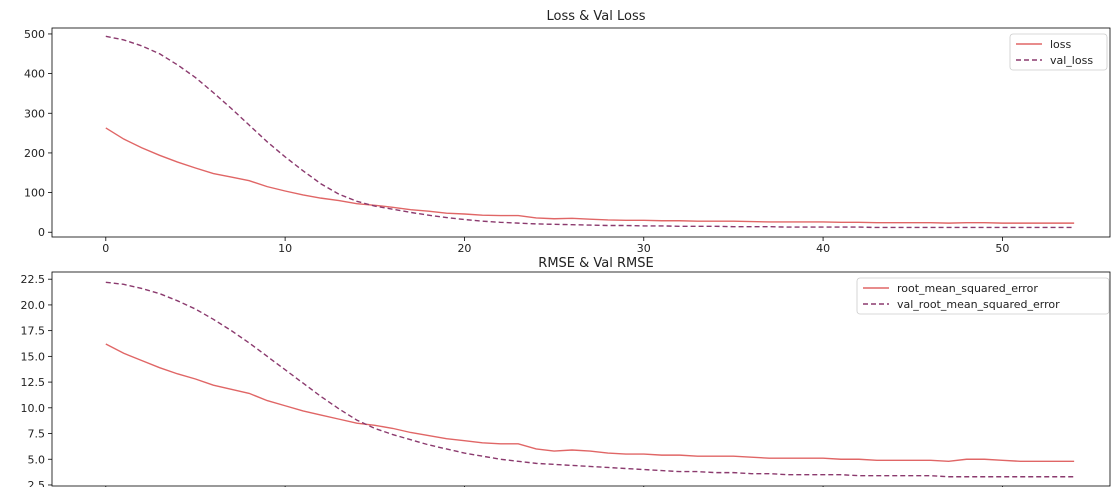  Describe the element at coordinates (33, 305) in the screenshot. I see `y-tick-label: 20.0` at that location.